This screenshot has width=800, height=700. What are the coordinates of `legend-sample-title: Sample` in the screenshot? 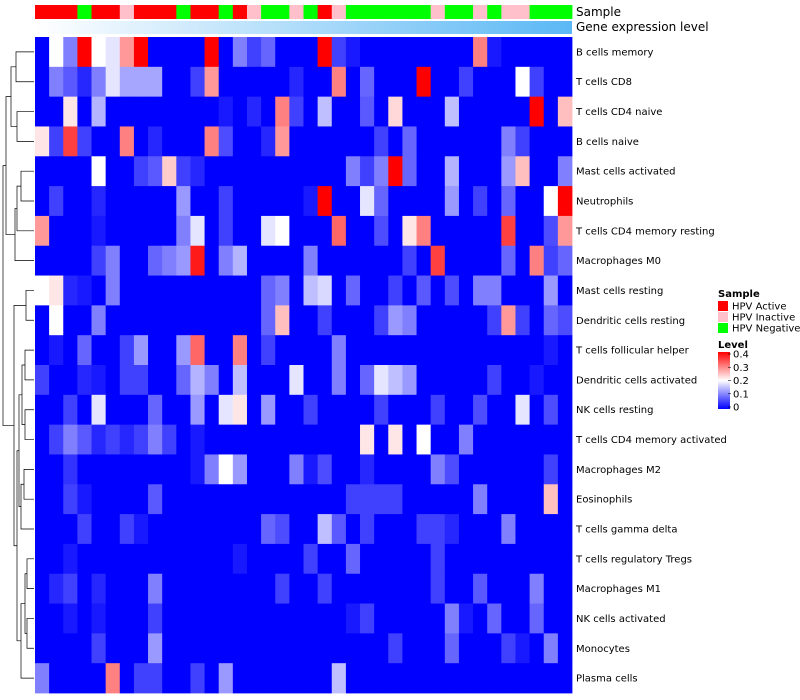 It's located at (739, 294).